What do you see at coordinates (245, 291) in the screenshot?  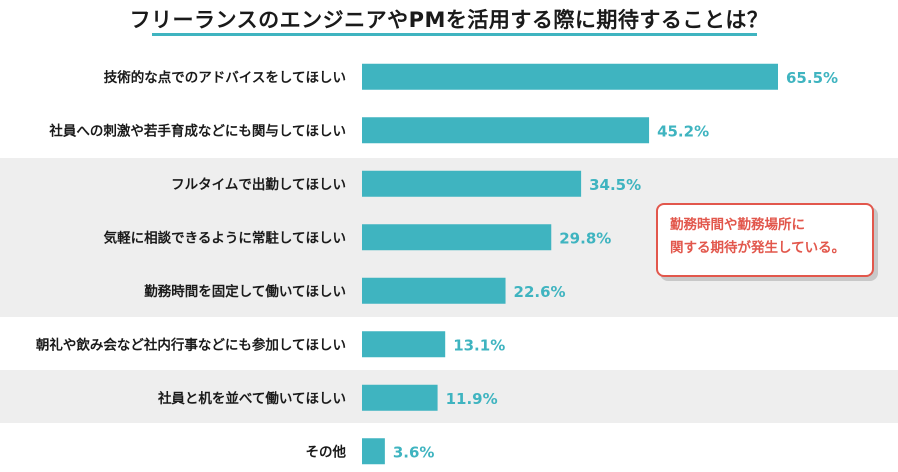 I see `category-label: 勤務時間を固定して働いてほしい` at bounding box center [245, 291].